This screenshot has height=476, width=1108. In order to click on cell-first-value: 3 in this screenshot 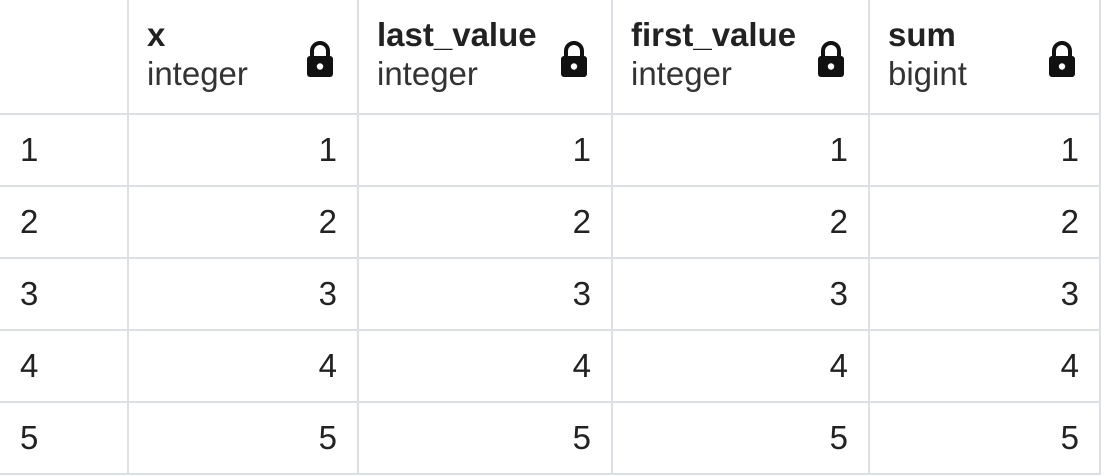, I will do `click(740, 294)`.